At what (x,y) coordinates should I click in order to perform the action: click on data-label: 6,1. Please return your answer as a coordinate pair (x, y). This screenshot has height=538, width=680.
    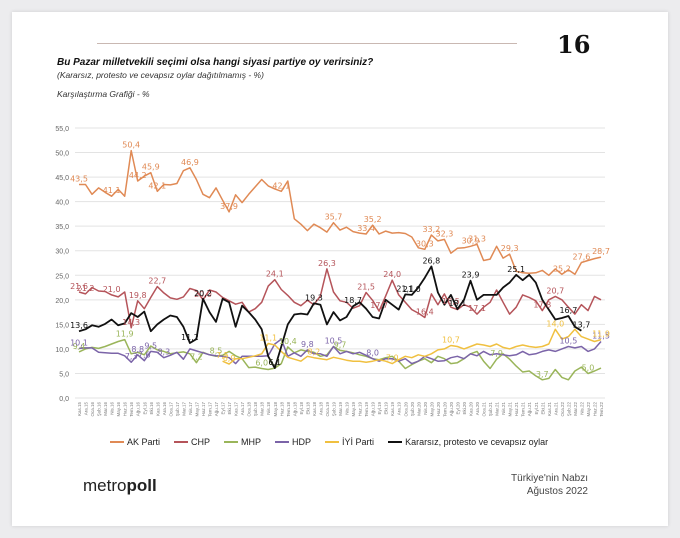
    Looking at the image, I should click on (274, 362).